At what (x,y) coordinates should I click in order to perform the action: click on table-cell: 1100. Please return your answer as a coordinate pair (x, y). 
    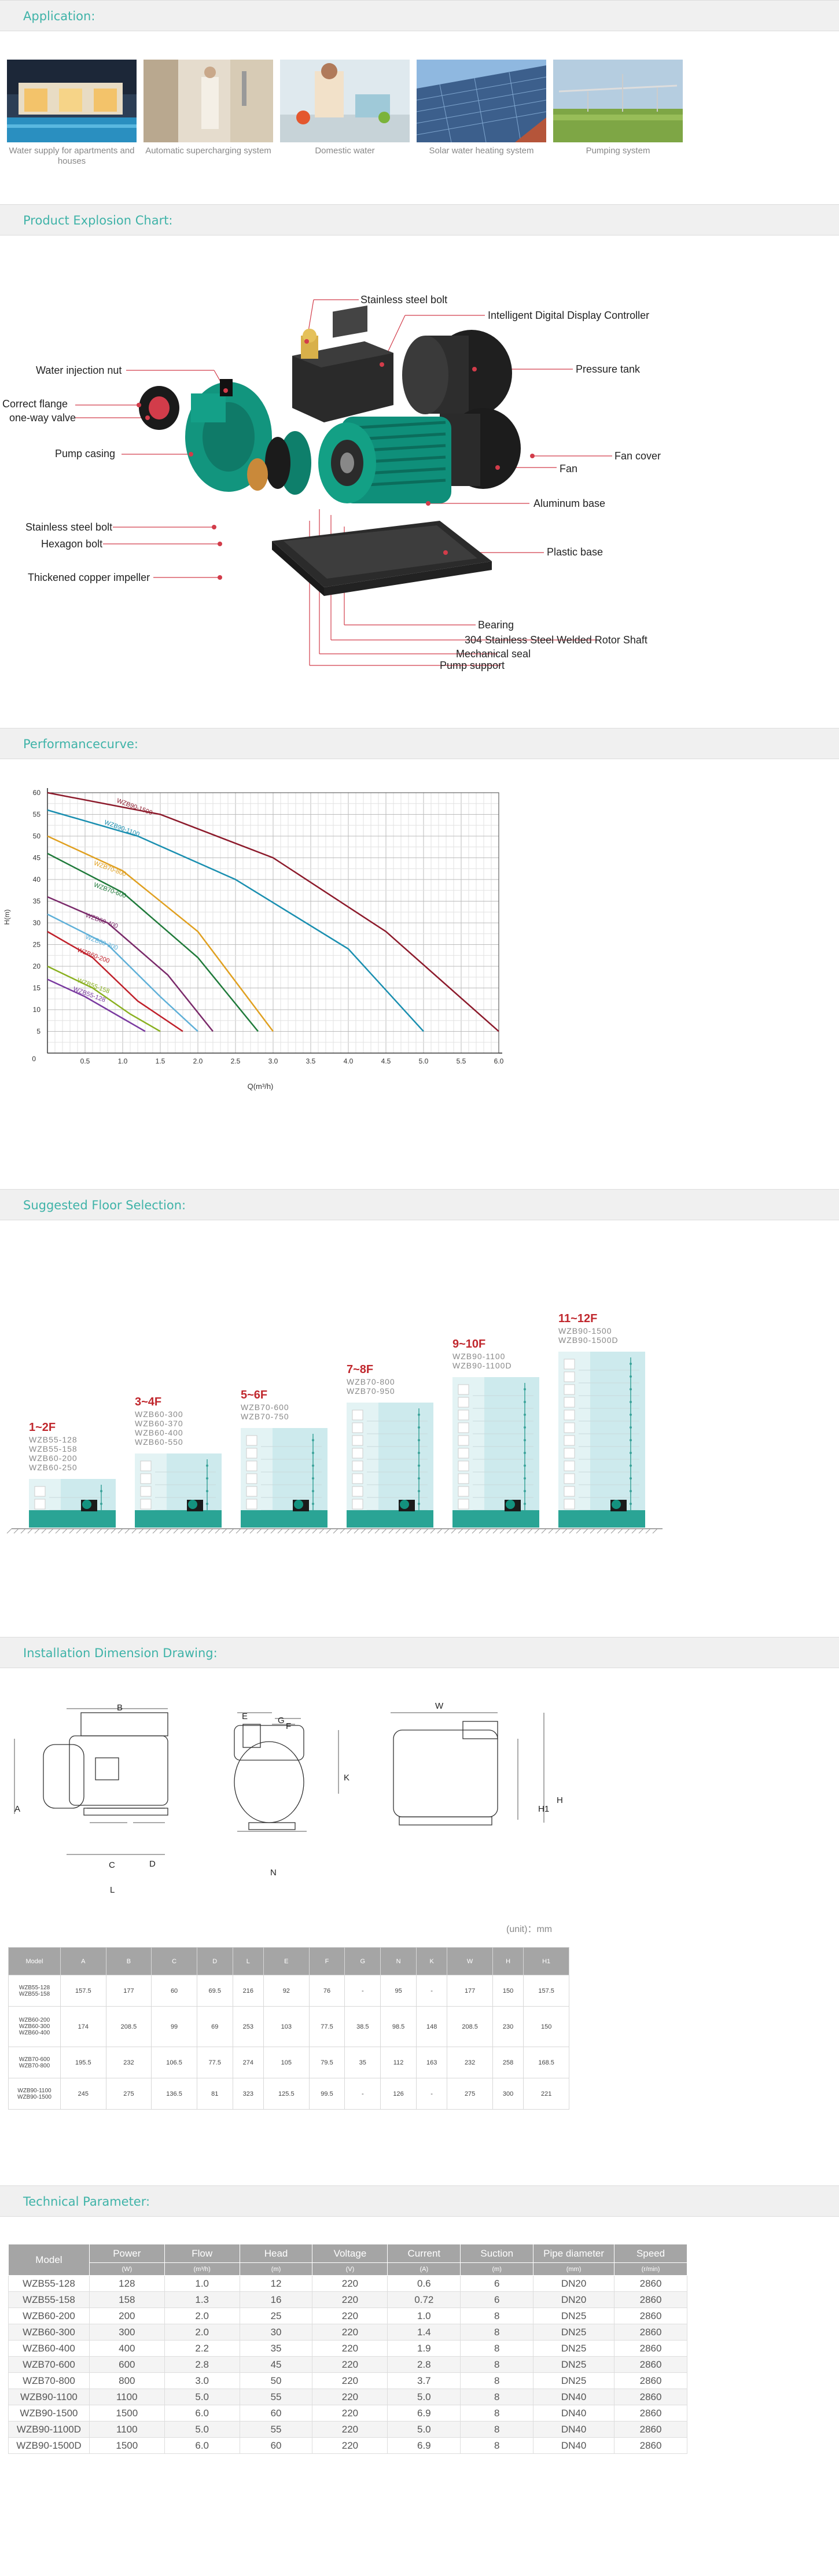
    Looking at the image, I should click on (127, 2429).